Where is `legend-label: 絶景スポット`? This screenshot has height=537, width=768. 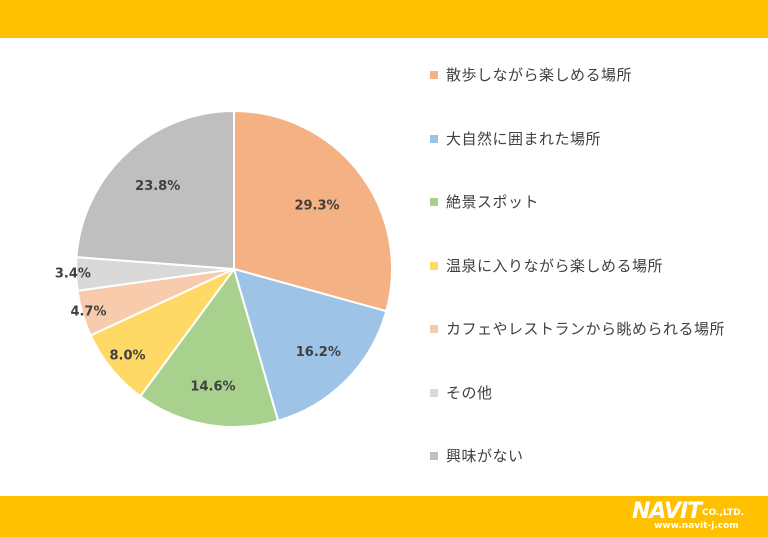
legend-label: 絶景スポット is located at coordinates (493, 202).